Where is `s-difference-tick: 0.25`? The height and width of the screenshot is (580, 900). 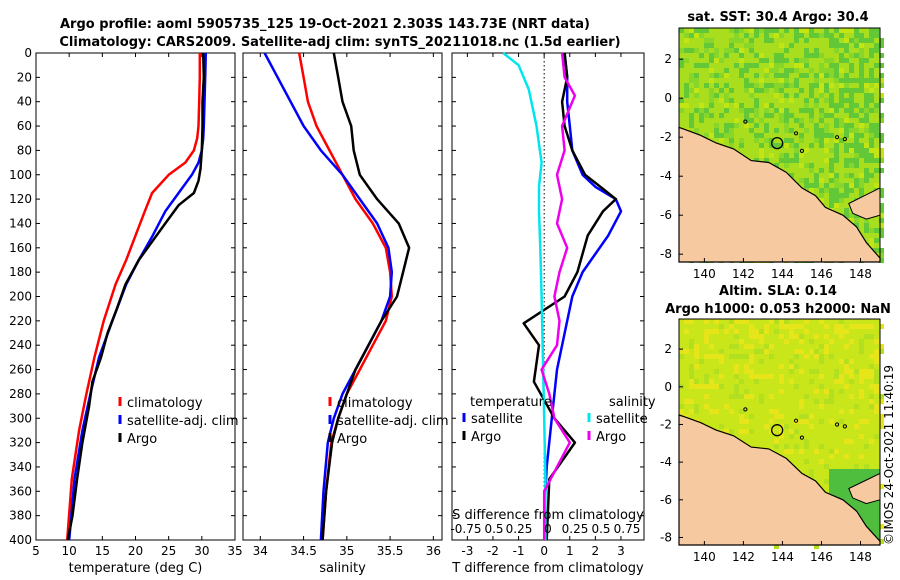
s-difference-tick: 0.25 is located at coordinates (575, 529).